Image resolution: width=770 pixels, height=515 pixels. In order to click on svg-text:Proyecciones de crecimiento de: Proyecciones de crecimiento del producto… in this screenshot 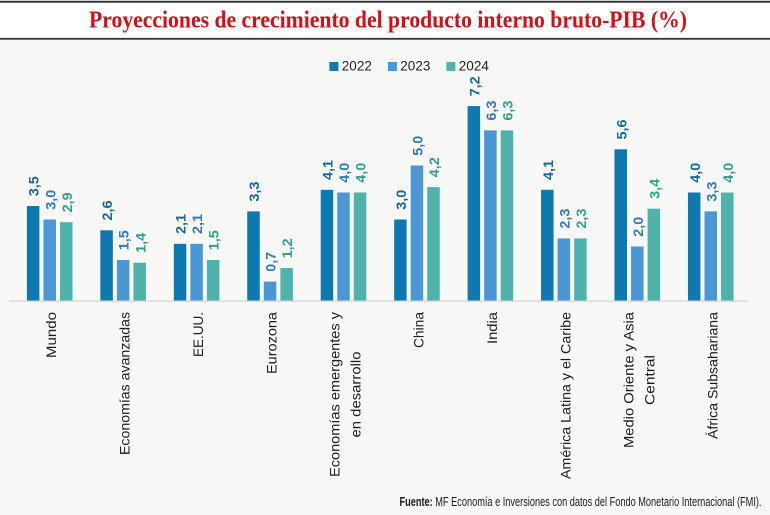, I will do `click(388, 21)`.